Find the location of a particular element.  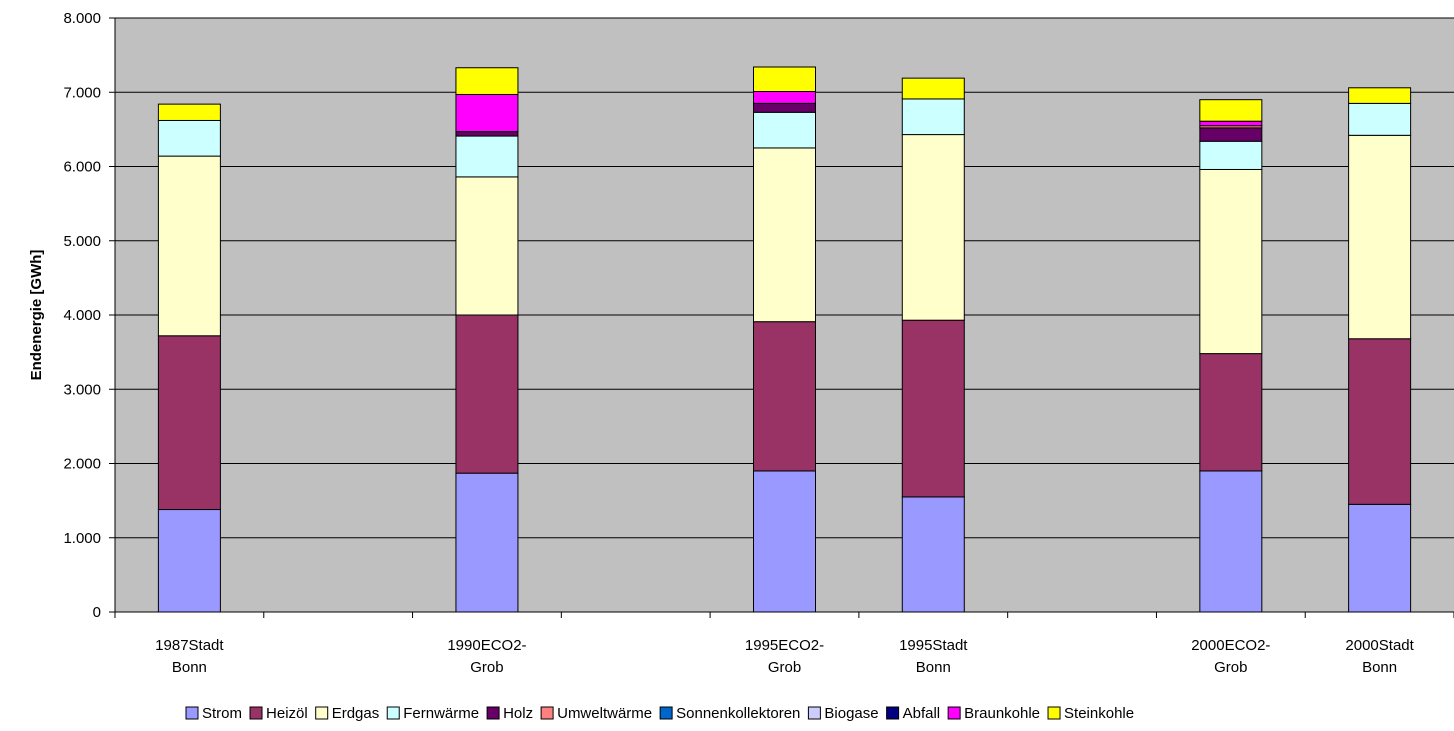

legend-label: Heizöl is located at coordinates (287, 713).